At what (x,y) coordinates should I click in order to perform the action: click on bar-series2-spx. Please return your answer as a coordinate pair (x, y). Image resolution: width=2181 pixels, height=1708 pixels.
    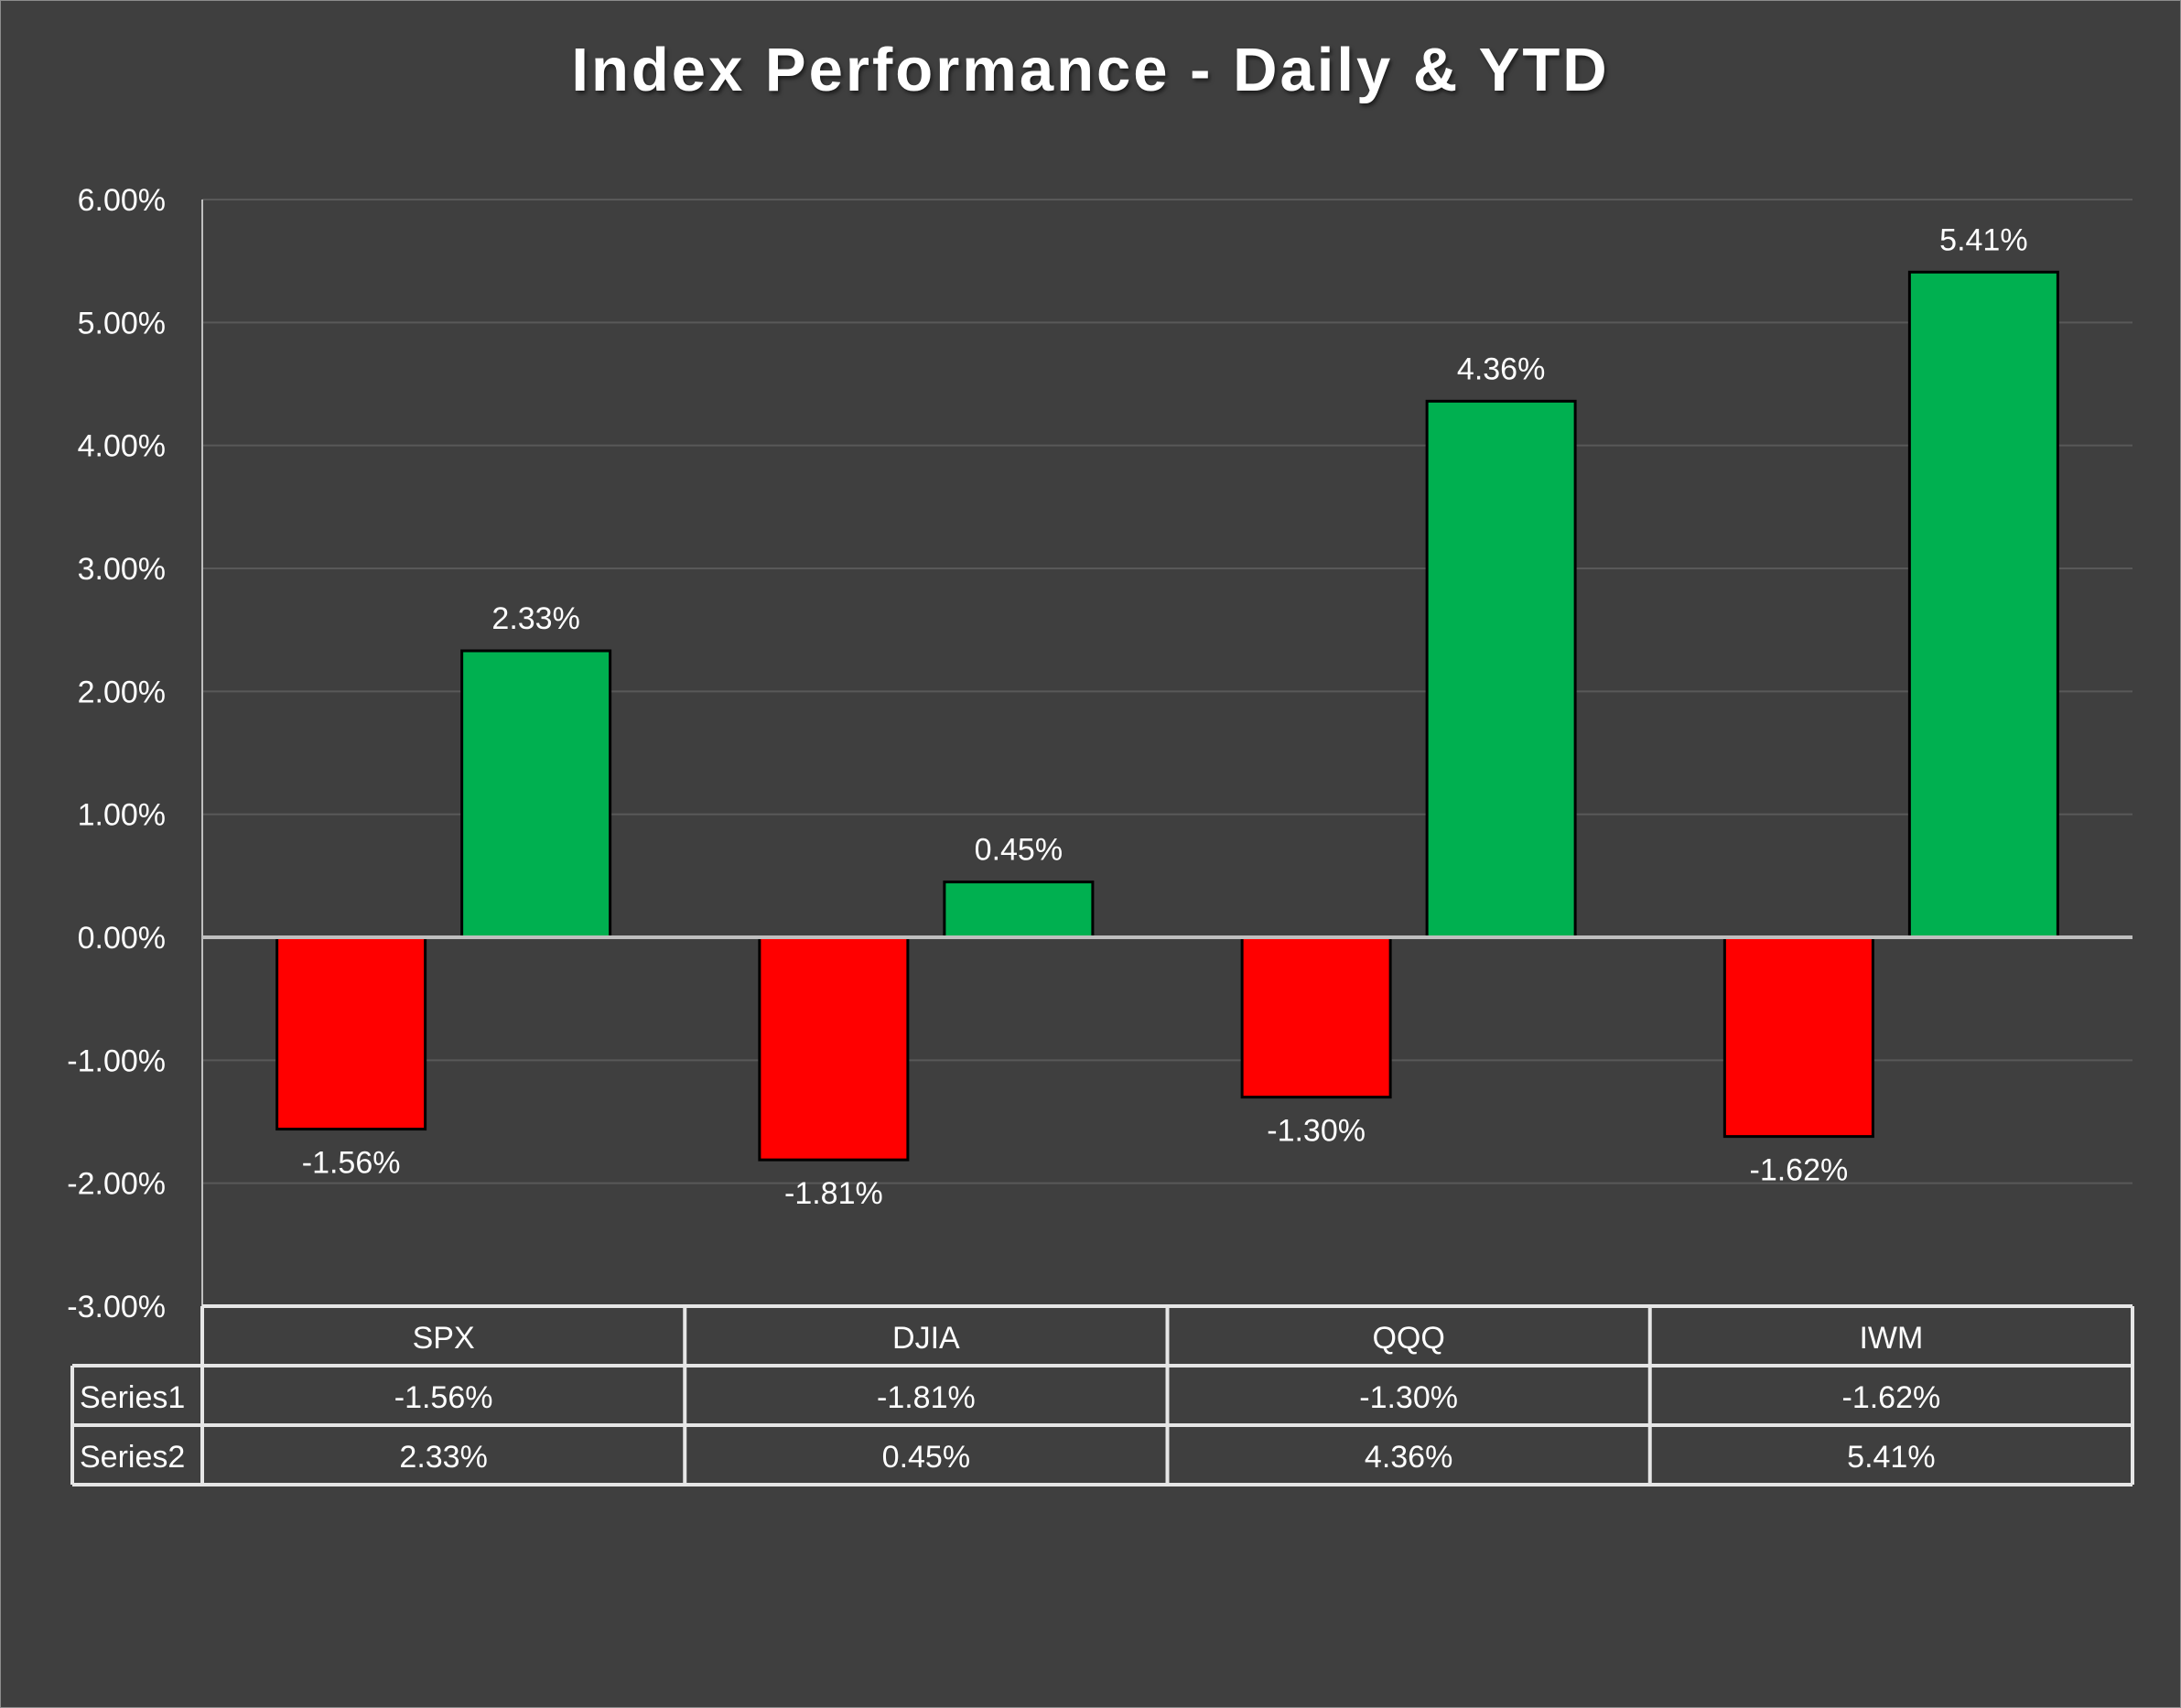
    Looking at the image, I should click on (536, 794).